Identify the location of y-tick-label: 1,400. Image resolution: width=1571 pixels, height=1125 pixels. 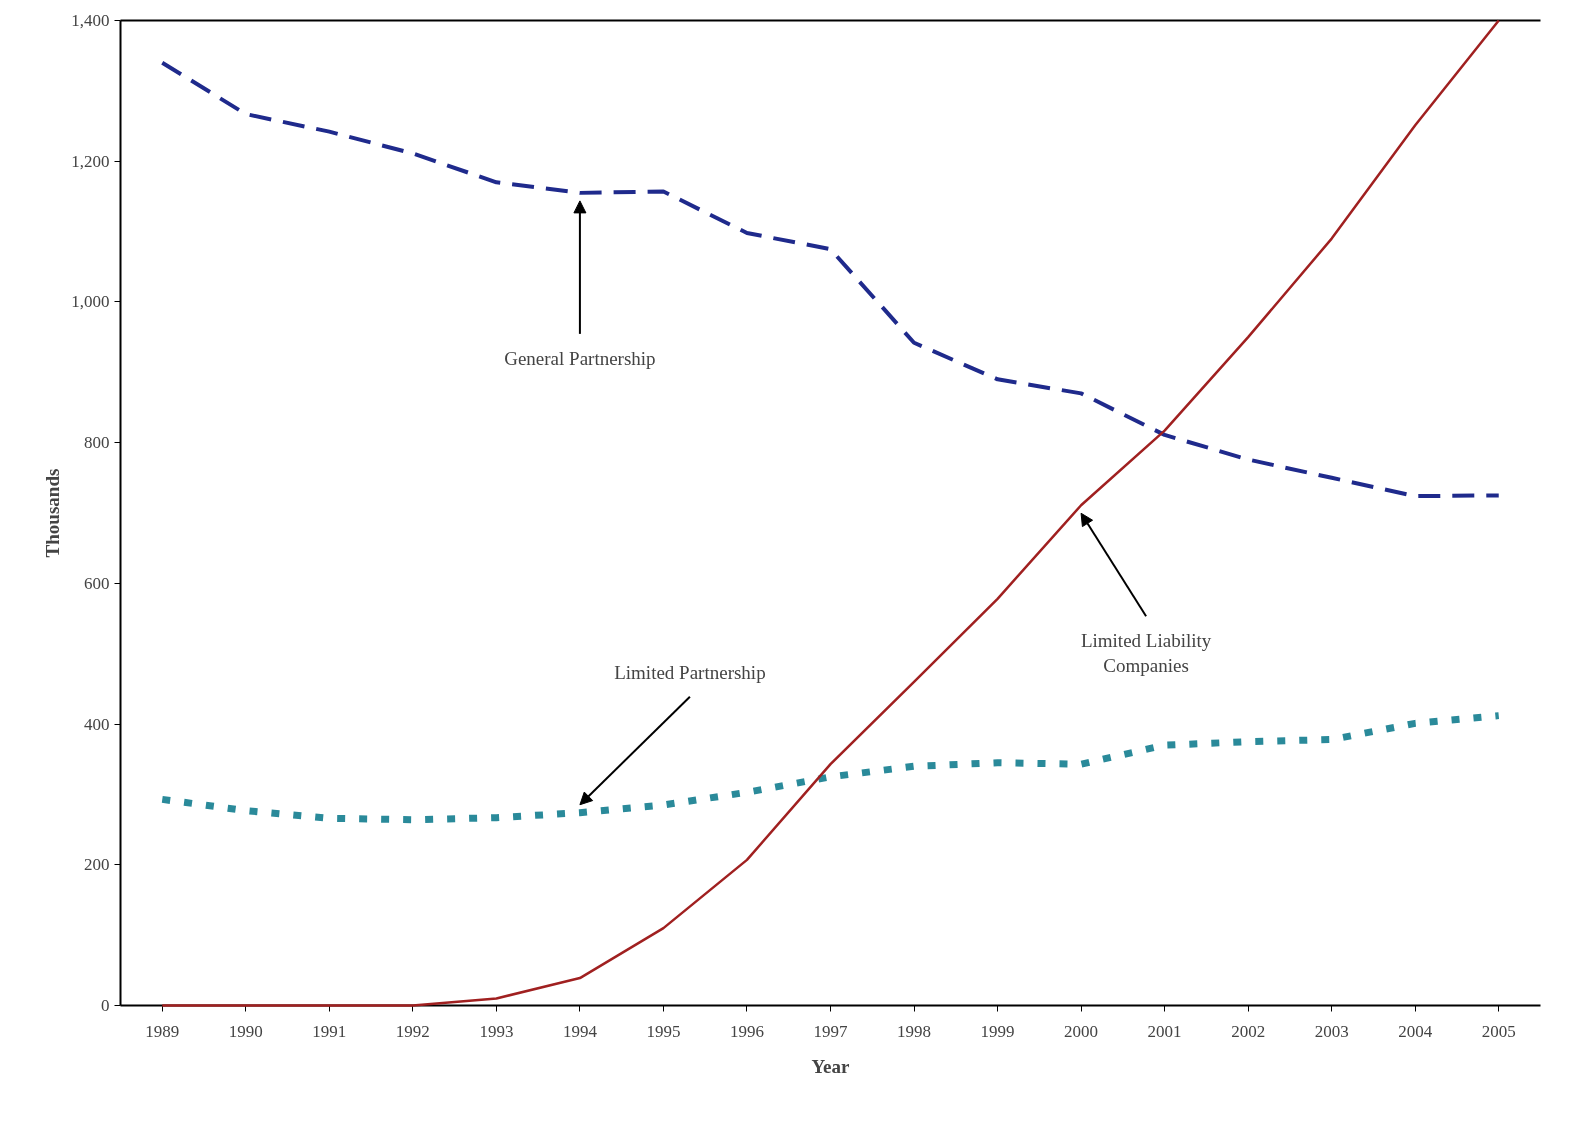
(90, 20).